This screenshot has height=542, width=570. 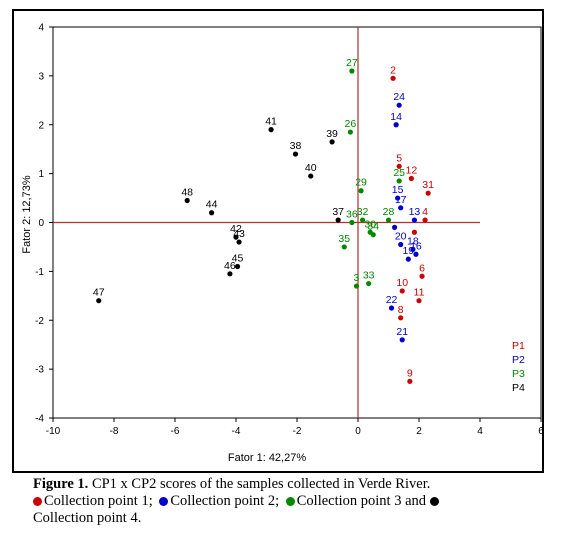 What do you see at coordinates (402, 283) in the screenshot?
I see `point-label: 10` at bounding box center [402, 283].